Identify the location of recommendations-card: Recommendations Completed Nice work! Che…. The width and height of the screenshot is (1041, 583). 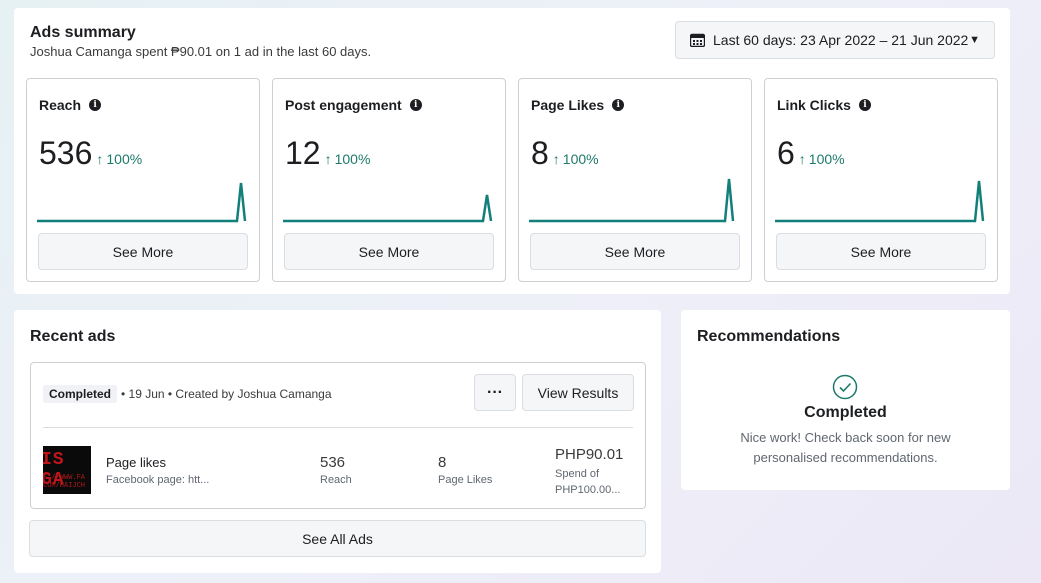
(845, 400).